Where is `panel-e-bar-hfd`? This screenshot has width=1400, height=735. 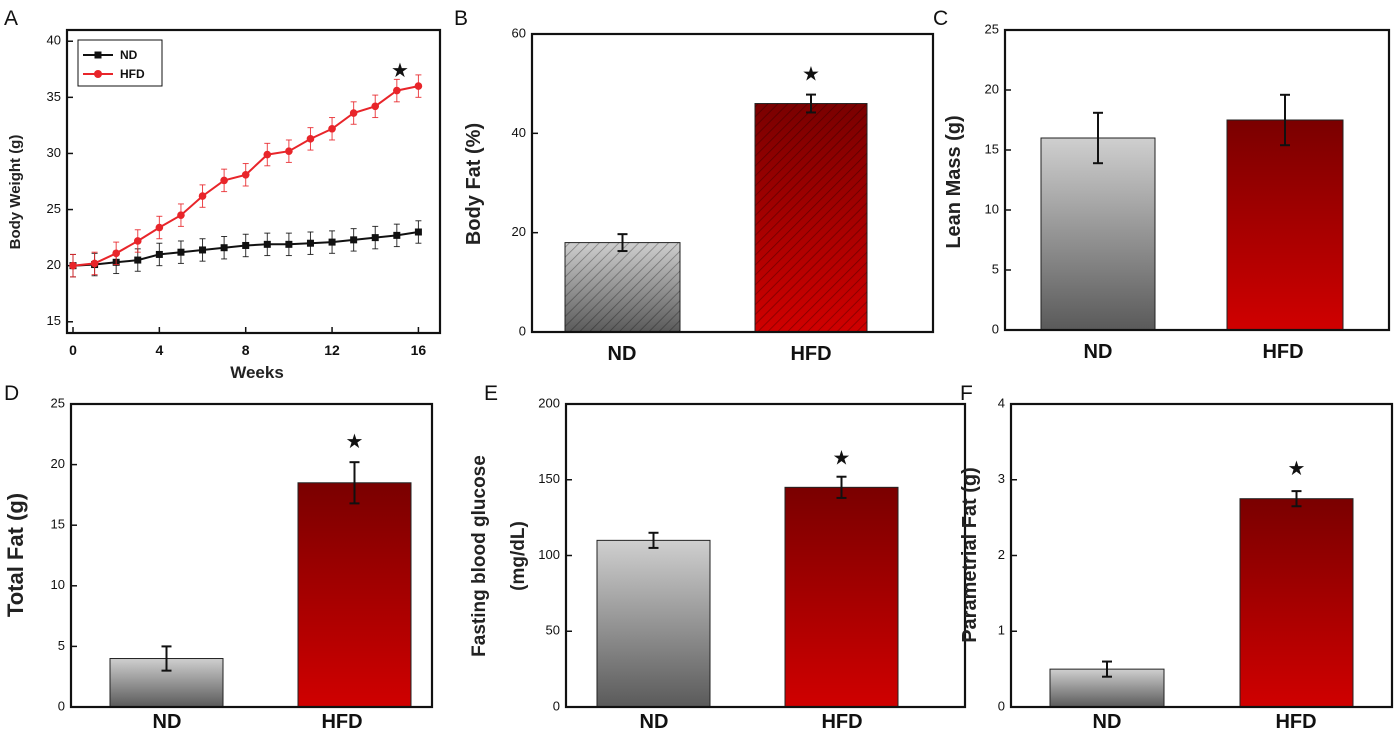
panel-e-bar-hfd is located at coordinates (841, 597).